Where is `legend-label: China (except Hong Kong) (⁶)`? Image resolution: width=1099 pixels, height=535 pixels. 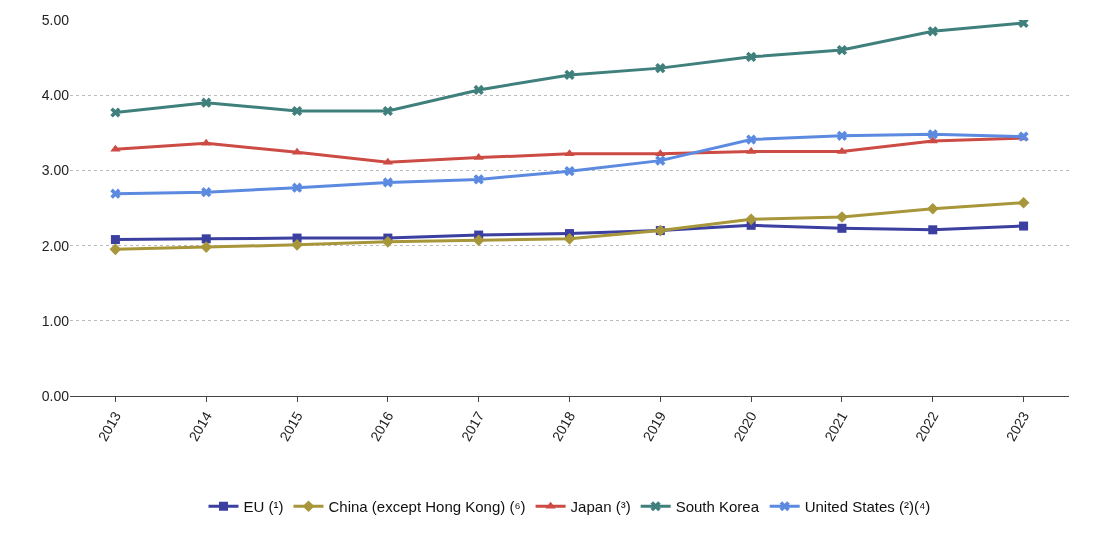
legend-label: China (except Hong Kong) (⁶) is located at coordinates (427, 507).